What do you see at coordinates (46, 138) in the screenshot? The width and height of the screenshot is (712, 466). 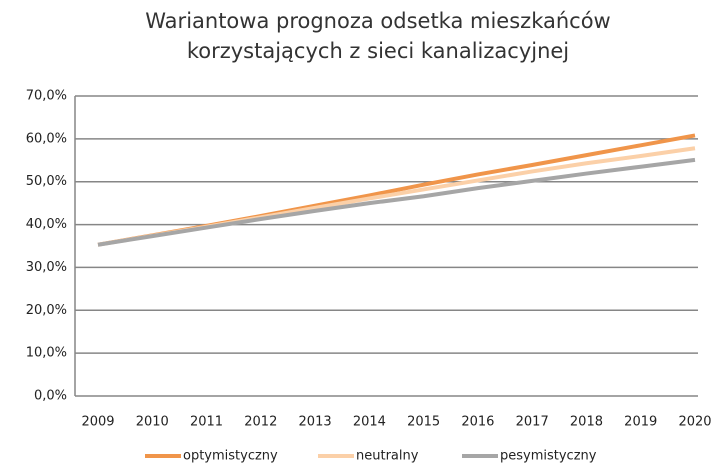 I see `y-tick-label: 60,0%` at bounding box center [46, 138].